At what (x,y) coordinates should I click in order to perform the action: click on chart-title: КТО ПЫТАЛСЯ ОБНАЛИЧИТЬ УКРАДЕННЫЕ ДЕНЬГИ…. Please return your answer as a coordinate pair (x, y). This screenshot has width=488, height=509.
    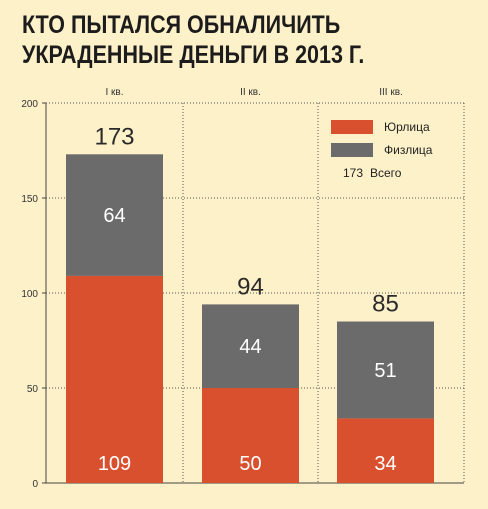
    Looking at the image, I should click on (193, 40).